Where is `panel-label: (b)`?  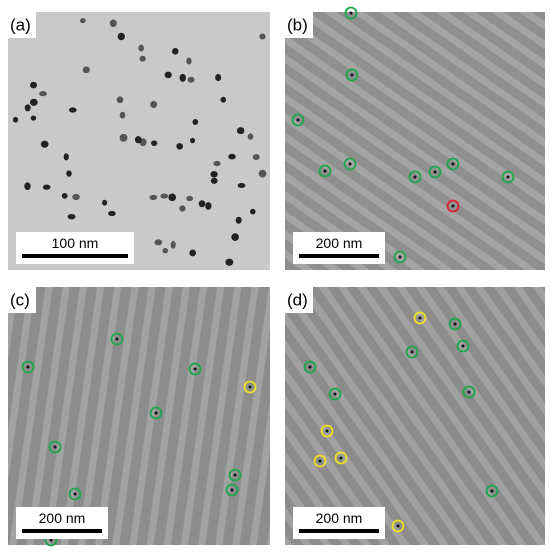 panel-label: (b) is located at coordinates (297, 24).